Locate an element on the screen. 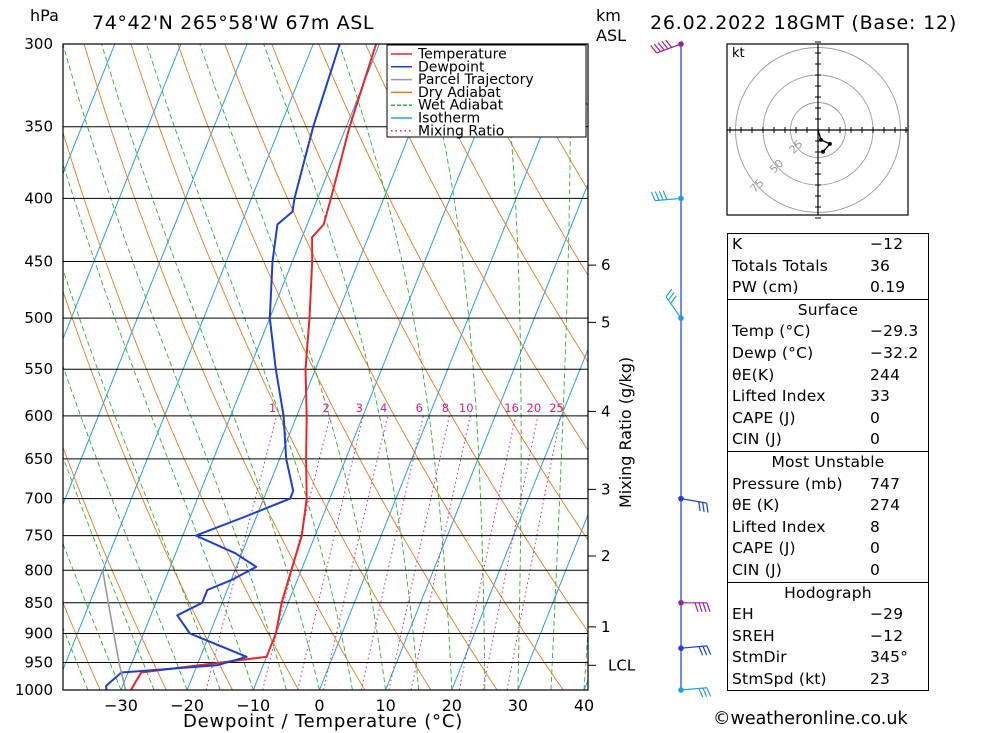 The image size is (1000, 733). index-row: Pressure (mb) 747 is located at coordinates (828, 485).